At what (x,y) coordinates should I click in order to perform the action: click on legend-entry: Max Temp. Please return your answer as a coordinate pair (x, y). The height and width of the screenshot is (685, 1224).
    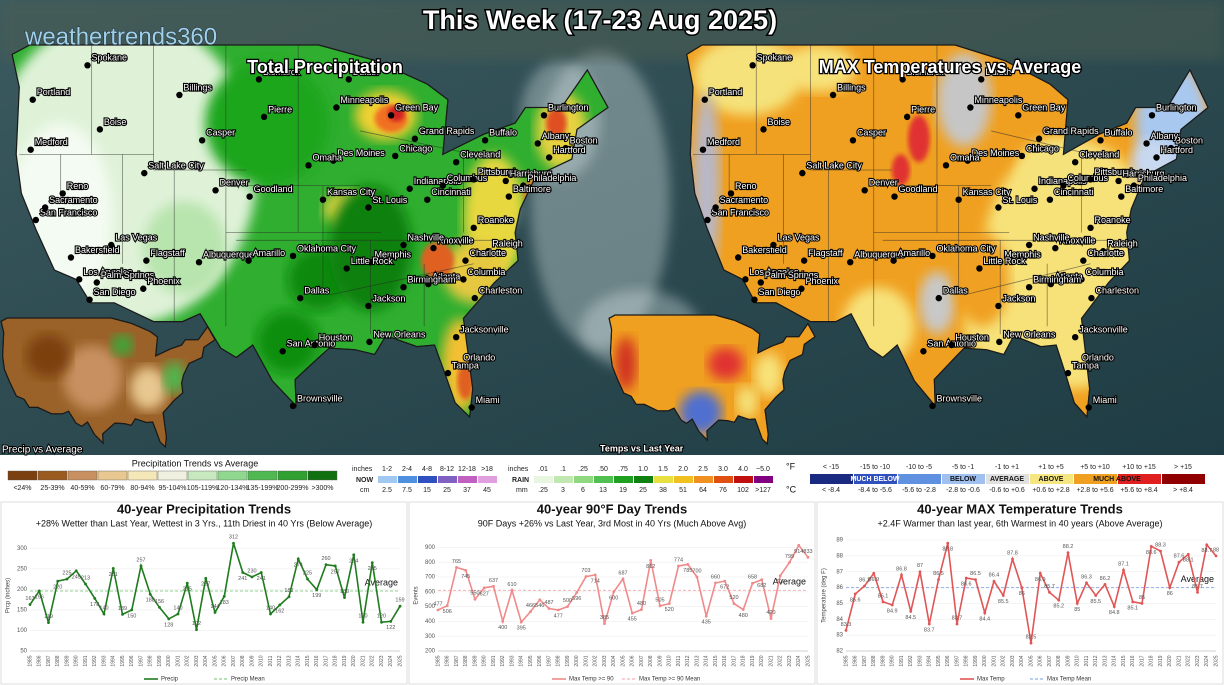
    Looking at the image, I should click on (991, 680).